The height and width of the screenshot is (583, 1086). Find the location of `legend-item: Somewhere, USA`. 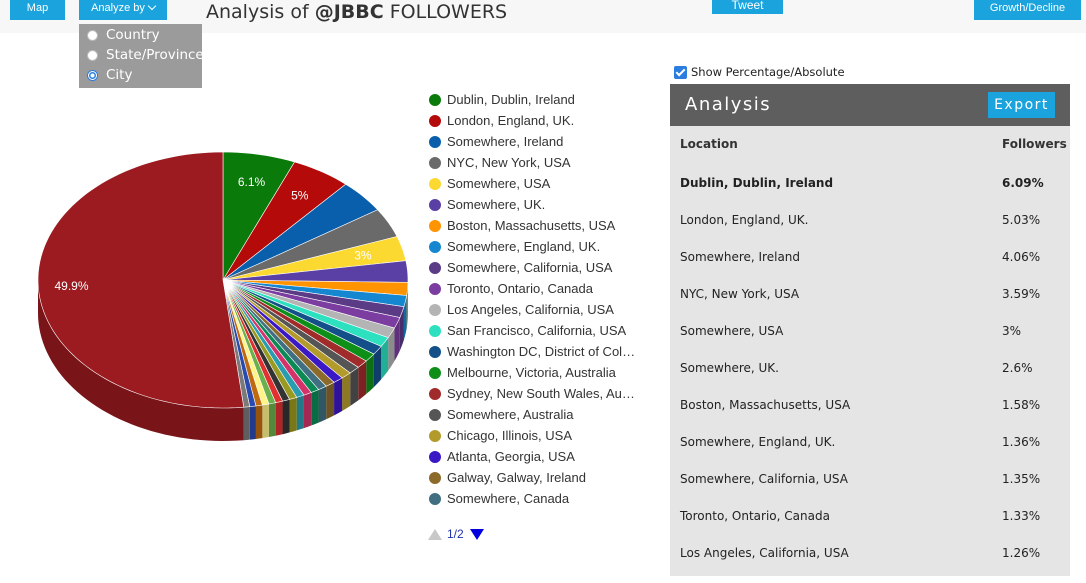

legend-item: Somewhere, USA is located at coordinates (535, 183).